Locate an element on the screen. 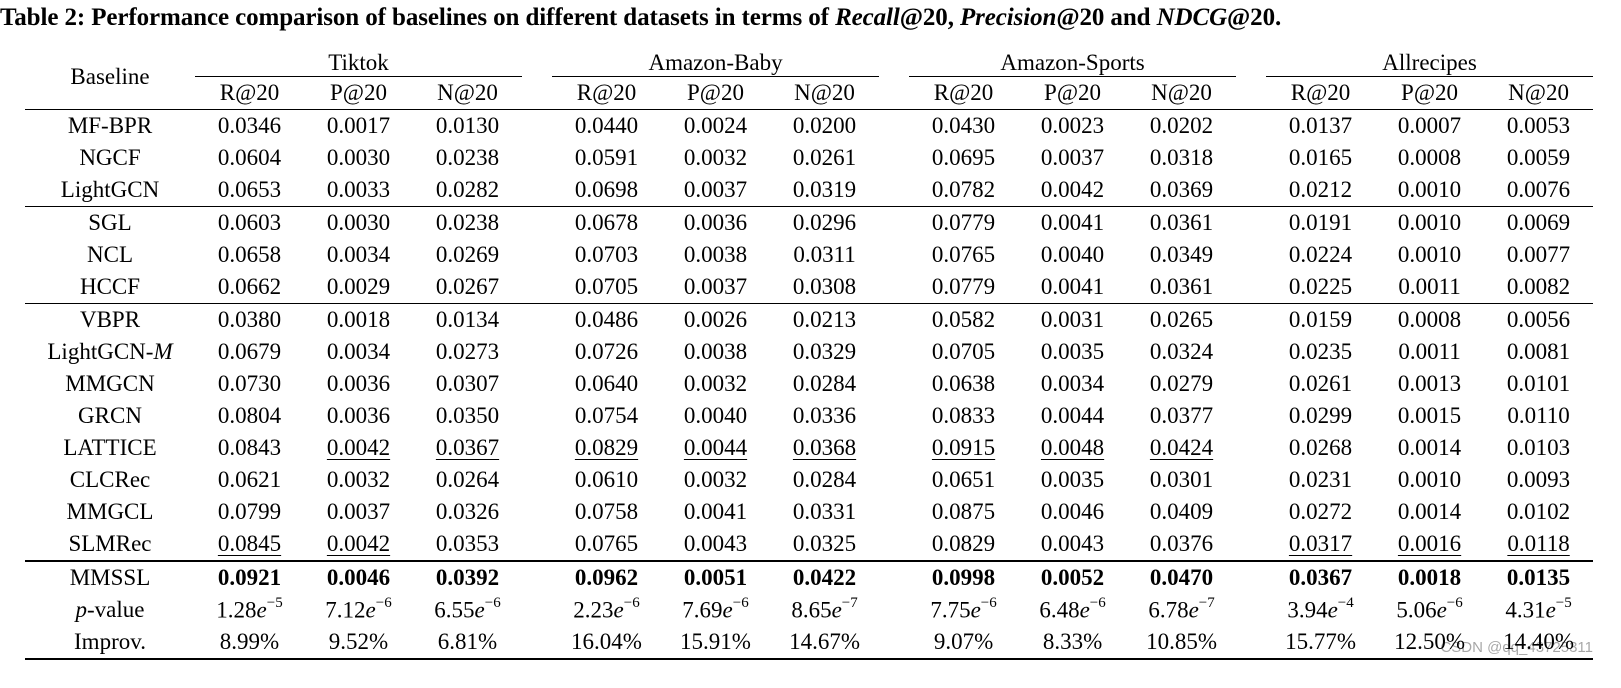  method-name: SLMRec is located at coordinates (110, 543).